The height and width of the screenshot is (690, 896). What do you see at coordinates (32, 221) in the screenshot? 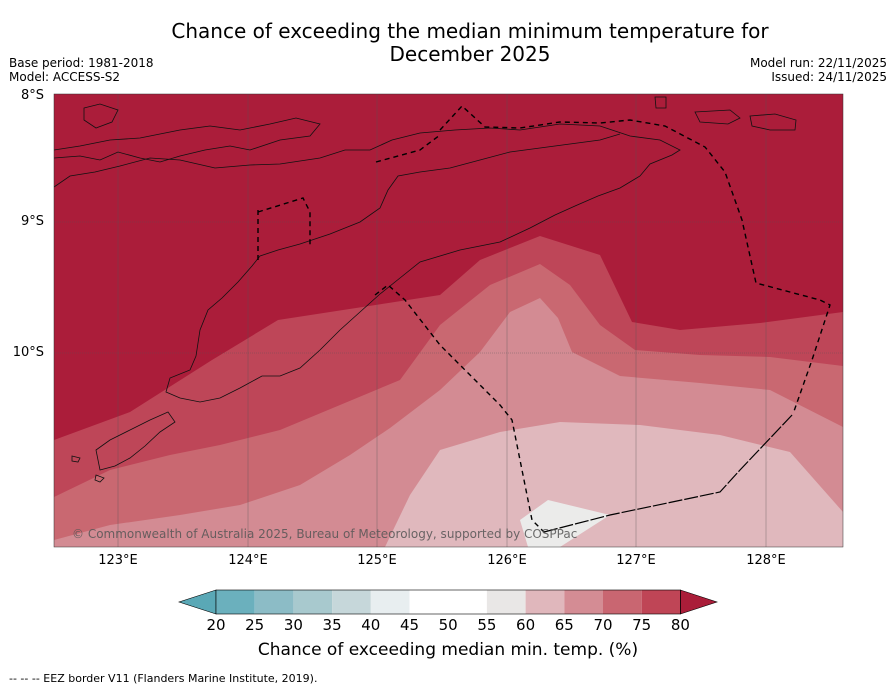
I see `lat-label-9s: 9°S` at bounding box center [32, 221].